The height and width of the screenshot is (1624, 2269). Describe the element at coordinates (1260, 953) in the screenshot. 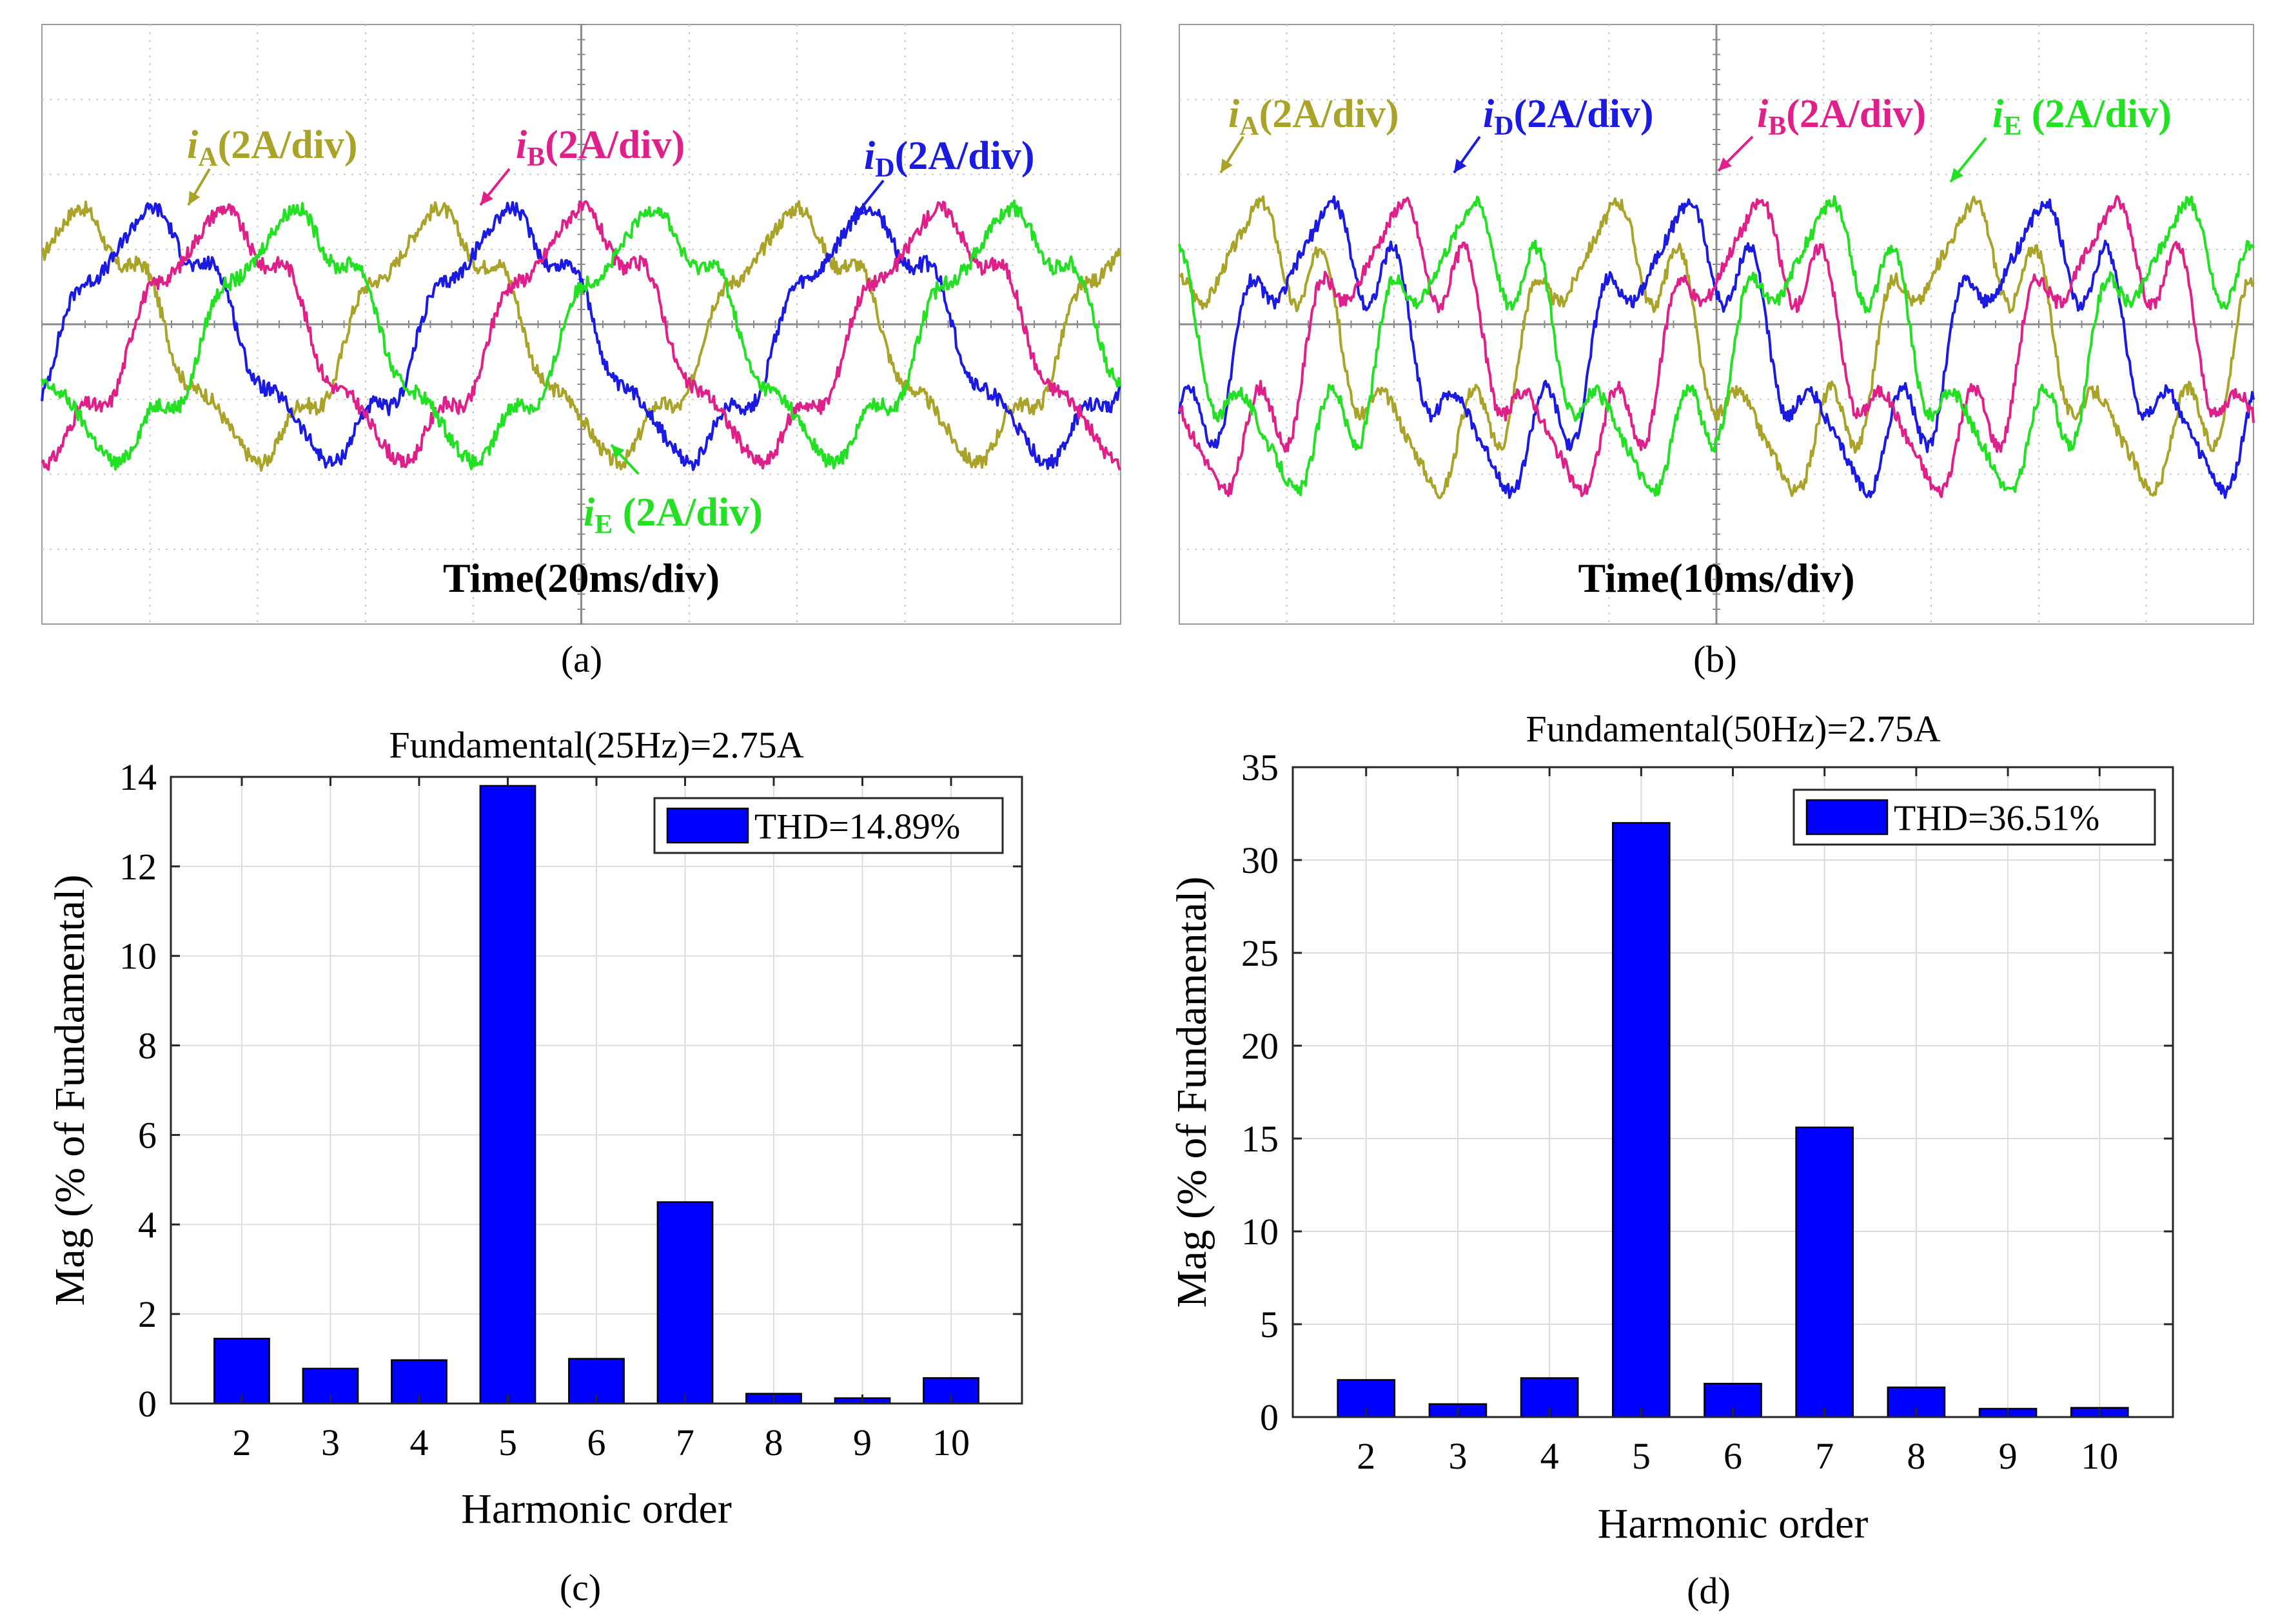

I see `y-tick-label: 25` at that location.